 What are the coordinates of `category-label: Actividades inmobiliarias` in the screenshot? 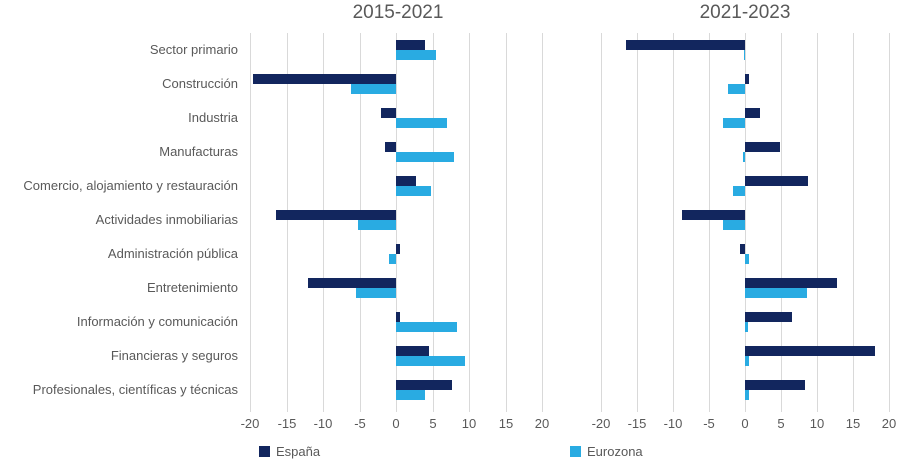 It's located at (166, 219).